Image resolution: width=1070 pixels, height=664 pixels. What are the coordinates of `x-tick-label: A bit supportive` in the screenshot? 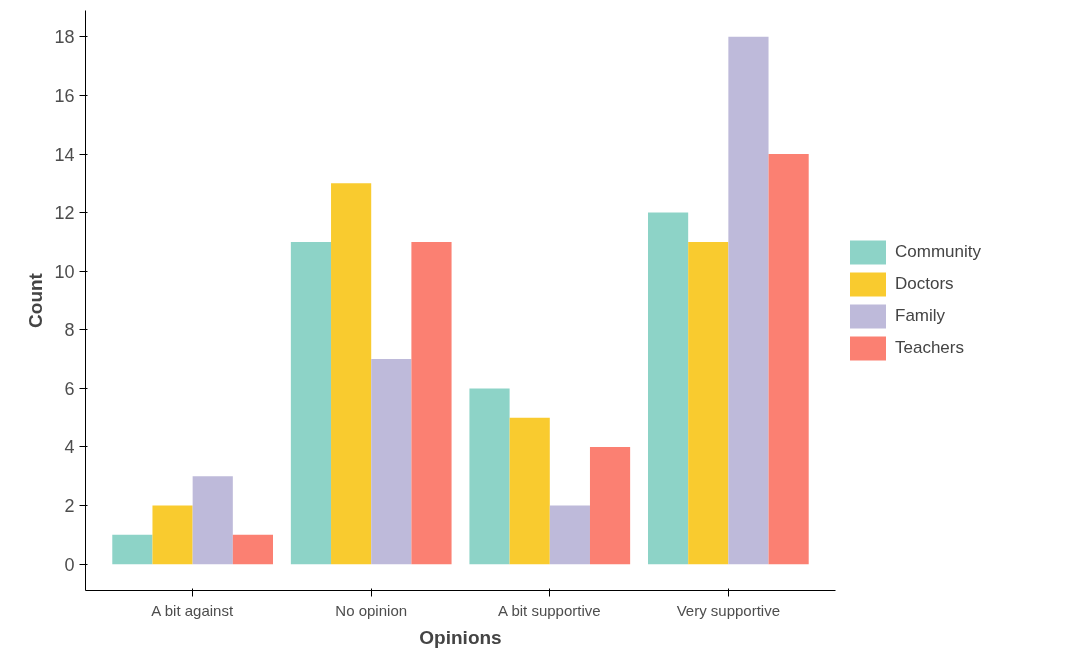 It's located at (549, 610).